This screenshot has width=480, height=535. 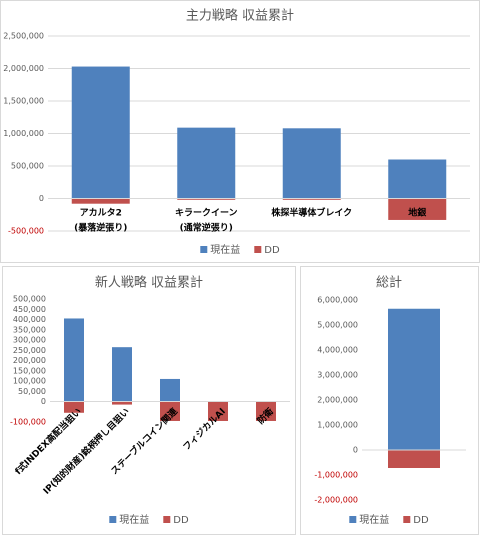 What do you see at coordinates (101, 213) in the screenshot?
I see `x-tick-label: アカルタ2` at bounding box center [101, 213].